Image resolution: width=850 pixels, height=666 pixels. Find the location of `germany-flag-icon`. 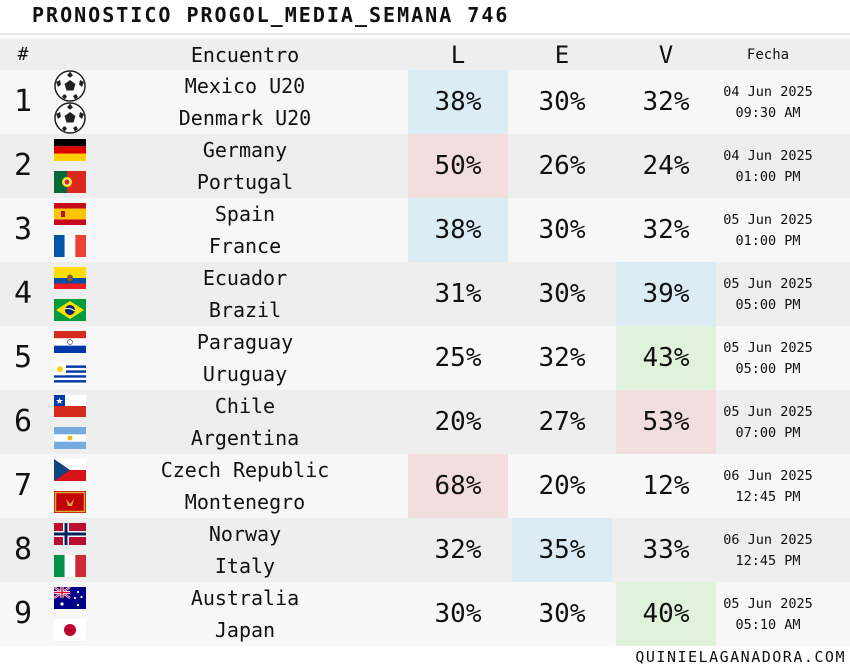

germany-flag-icon is located at coordinates (70, 150).